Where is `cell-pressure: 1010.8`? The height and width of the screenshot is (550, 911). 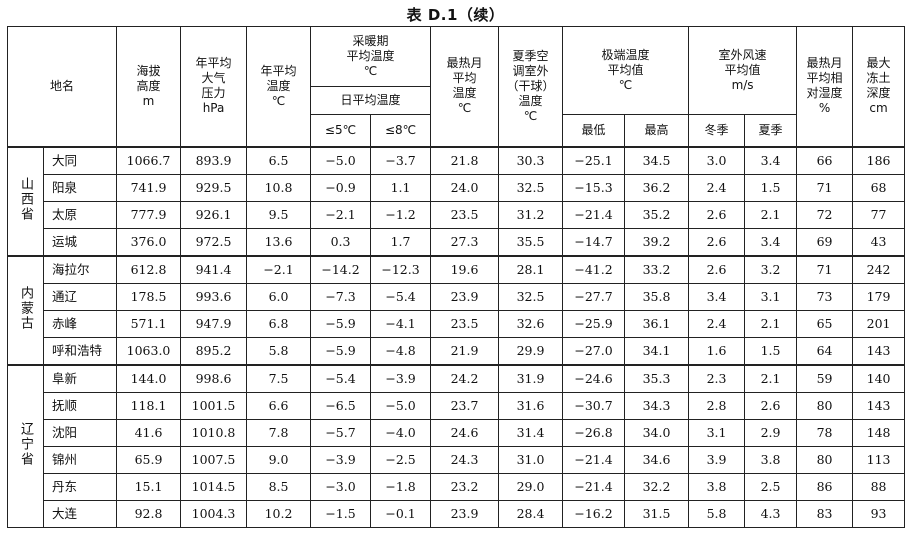 cell-pressure: 1010.8 is located at coordinates (214, 432).